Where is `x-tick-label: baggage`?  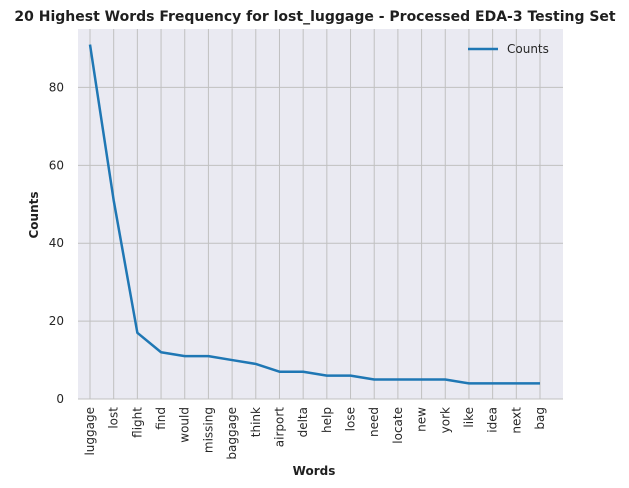 x-tick-label: baggage is located at coordinates (232, 433).